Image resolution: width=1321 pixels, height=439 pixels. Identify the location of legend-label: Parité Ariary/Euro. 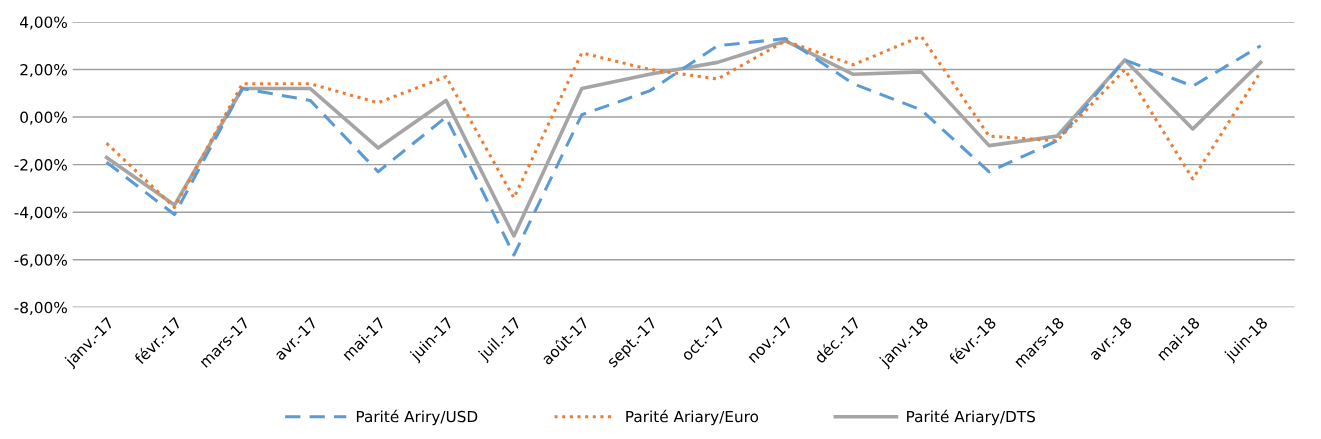
(692, 417).